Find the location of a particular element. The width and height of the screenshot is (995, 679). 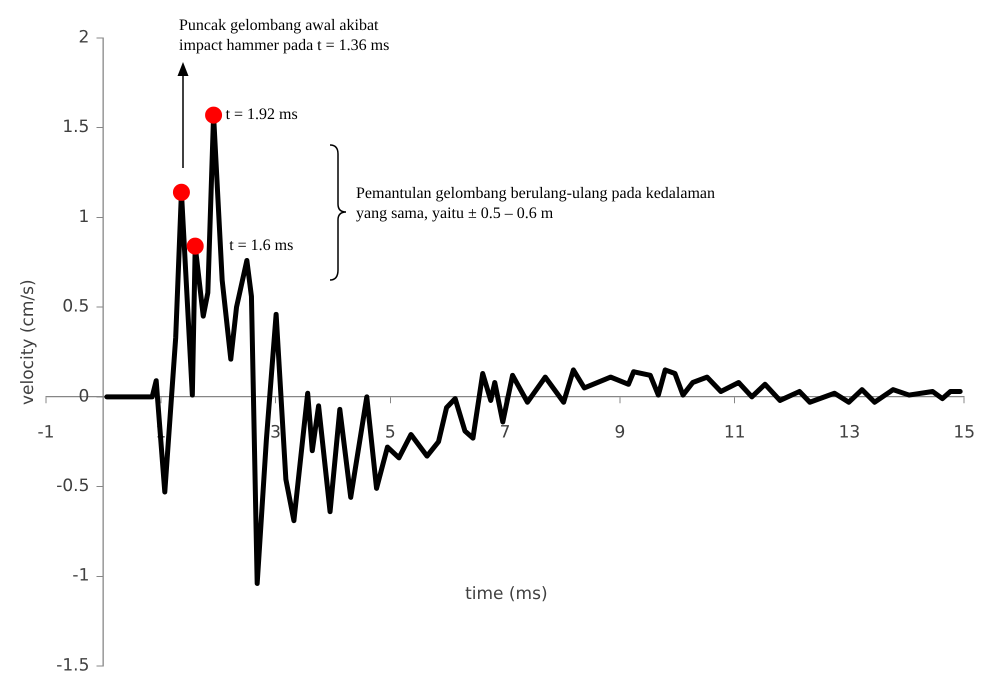

y-tick-label: -1.5 is located at coordinates (73, 665).